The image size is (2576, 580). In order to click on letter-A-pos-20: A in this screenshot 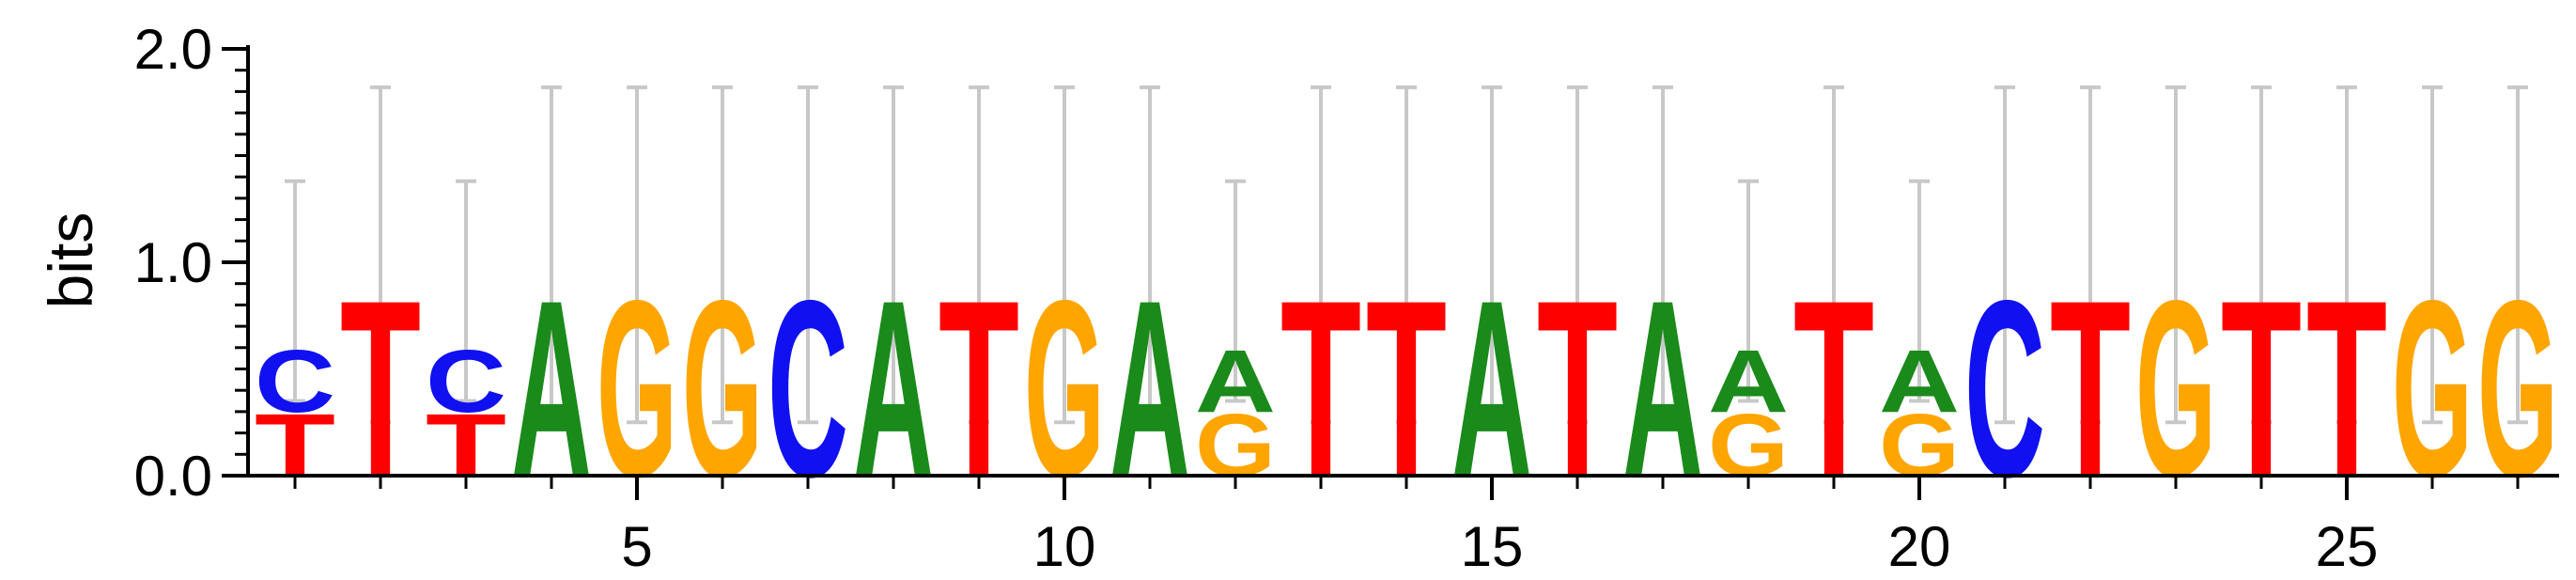, I will do `click(1919, 382)`.